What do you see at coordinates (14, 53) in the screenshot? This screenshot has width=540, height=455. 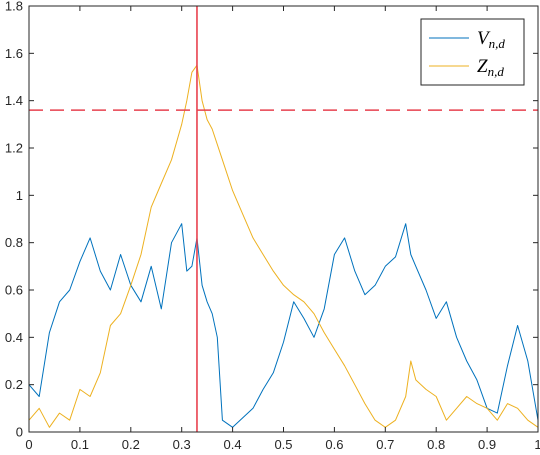 I see `y-tick-label: 1.6` at bounding box center [14, 53].